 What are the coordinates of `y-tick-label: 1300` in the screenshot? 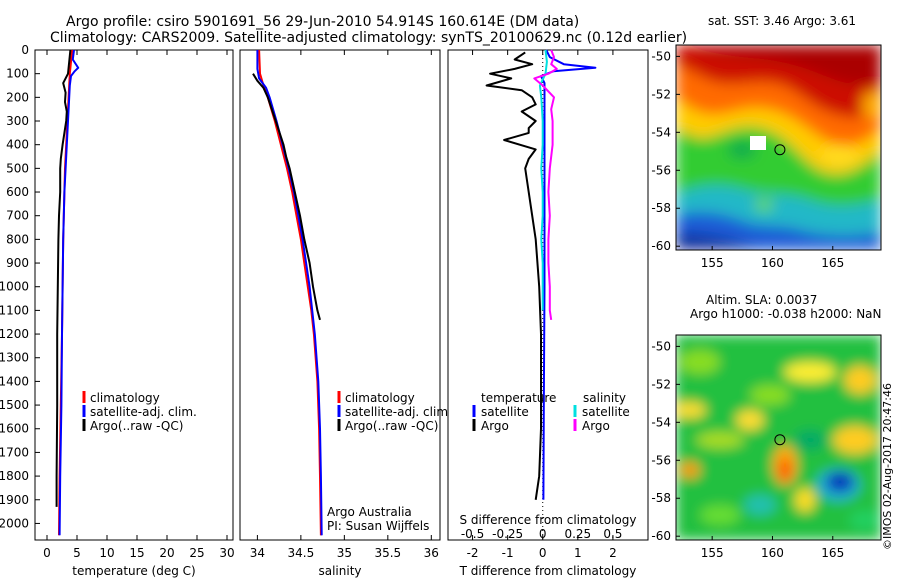 It's located at (14, 358).